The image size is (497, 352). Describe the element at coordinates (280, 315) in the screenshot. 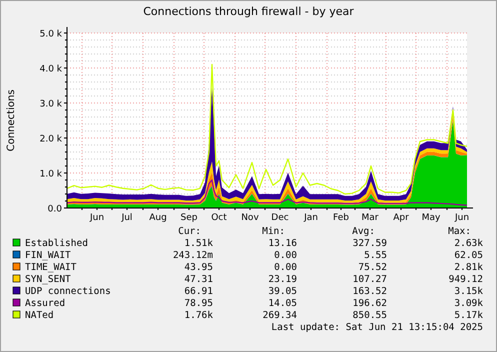

I see `text: 269.34` at that location.